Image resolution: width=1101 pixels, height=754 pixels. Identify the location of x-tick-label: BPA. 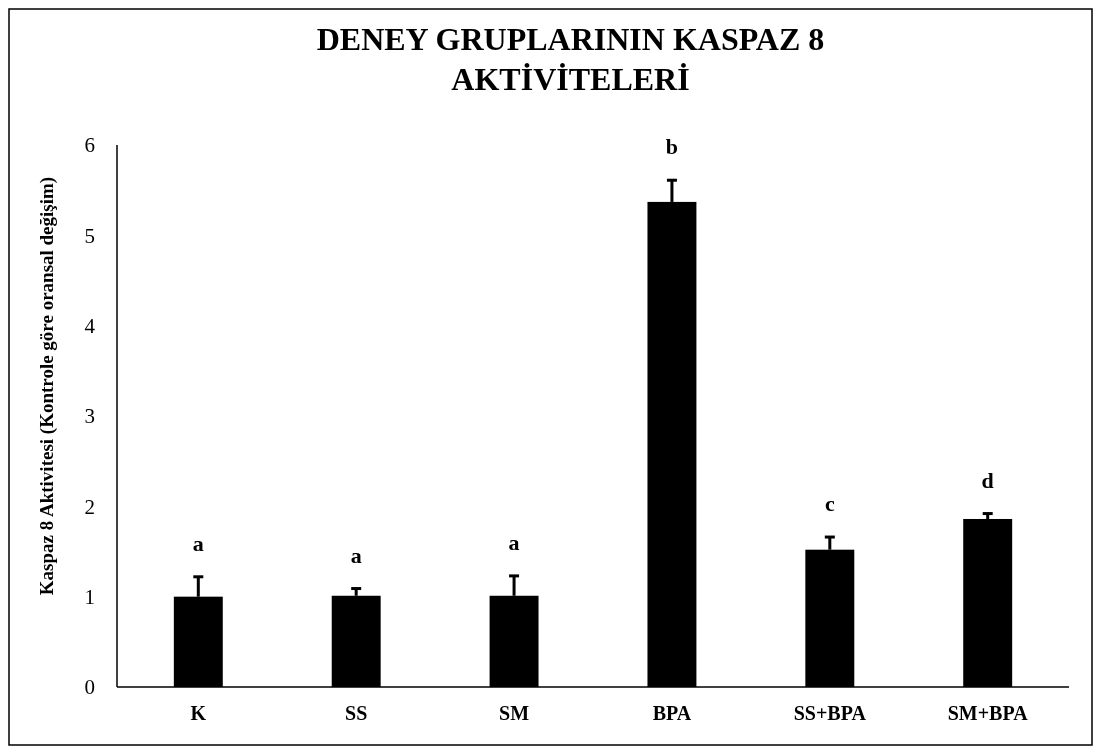
(672, 713).